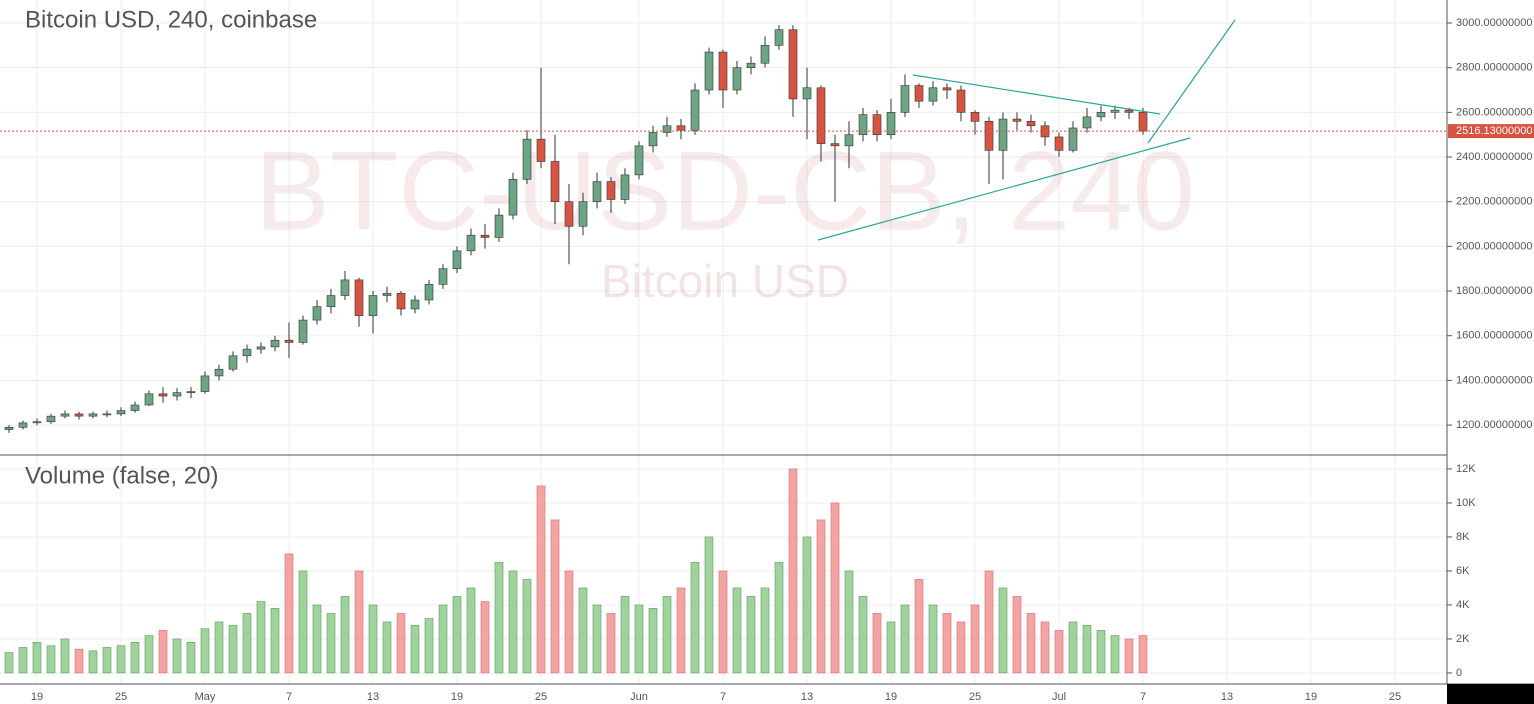 The height and width of the screenshot is (704, 1534). What do you see at coordinates (725, 281) in the screenshot?
I see `watermark-subtitle: Bitcoin USD` at bounding box center [725, 281].